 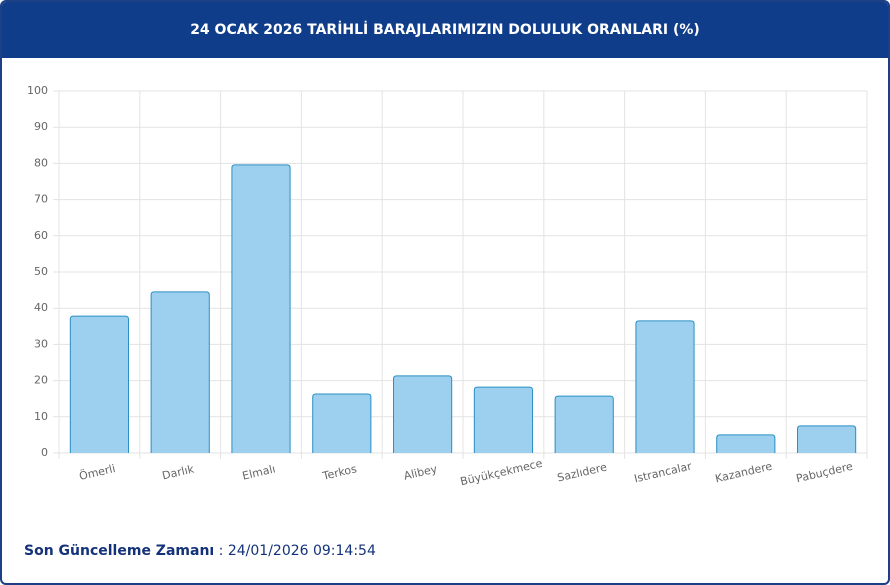 I want to click on y-tick-label: 40, so click(x=41, y=307).